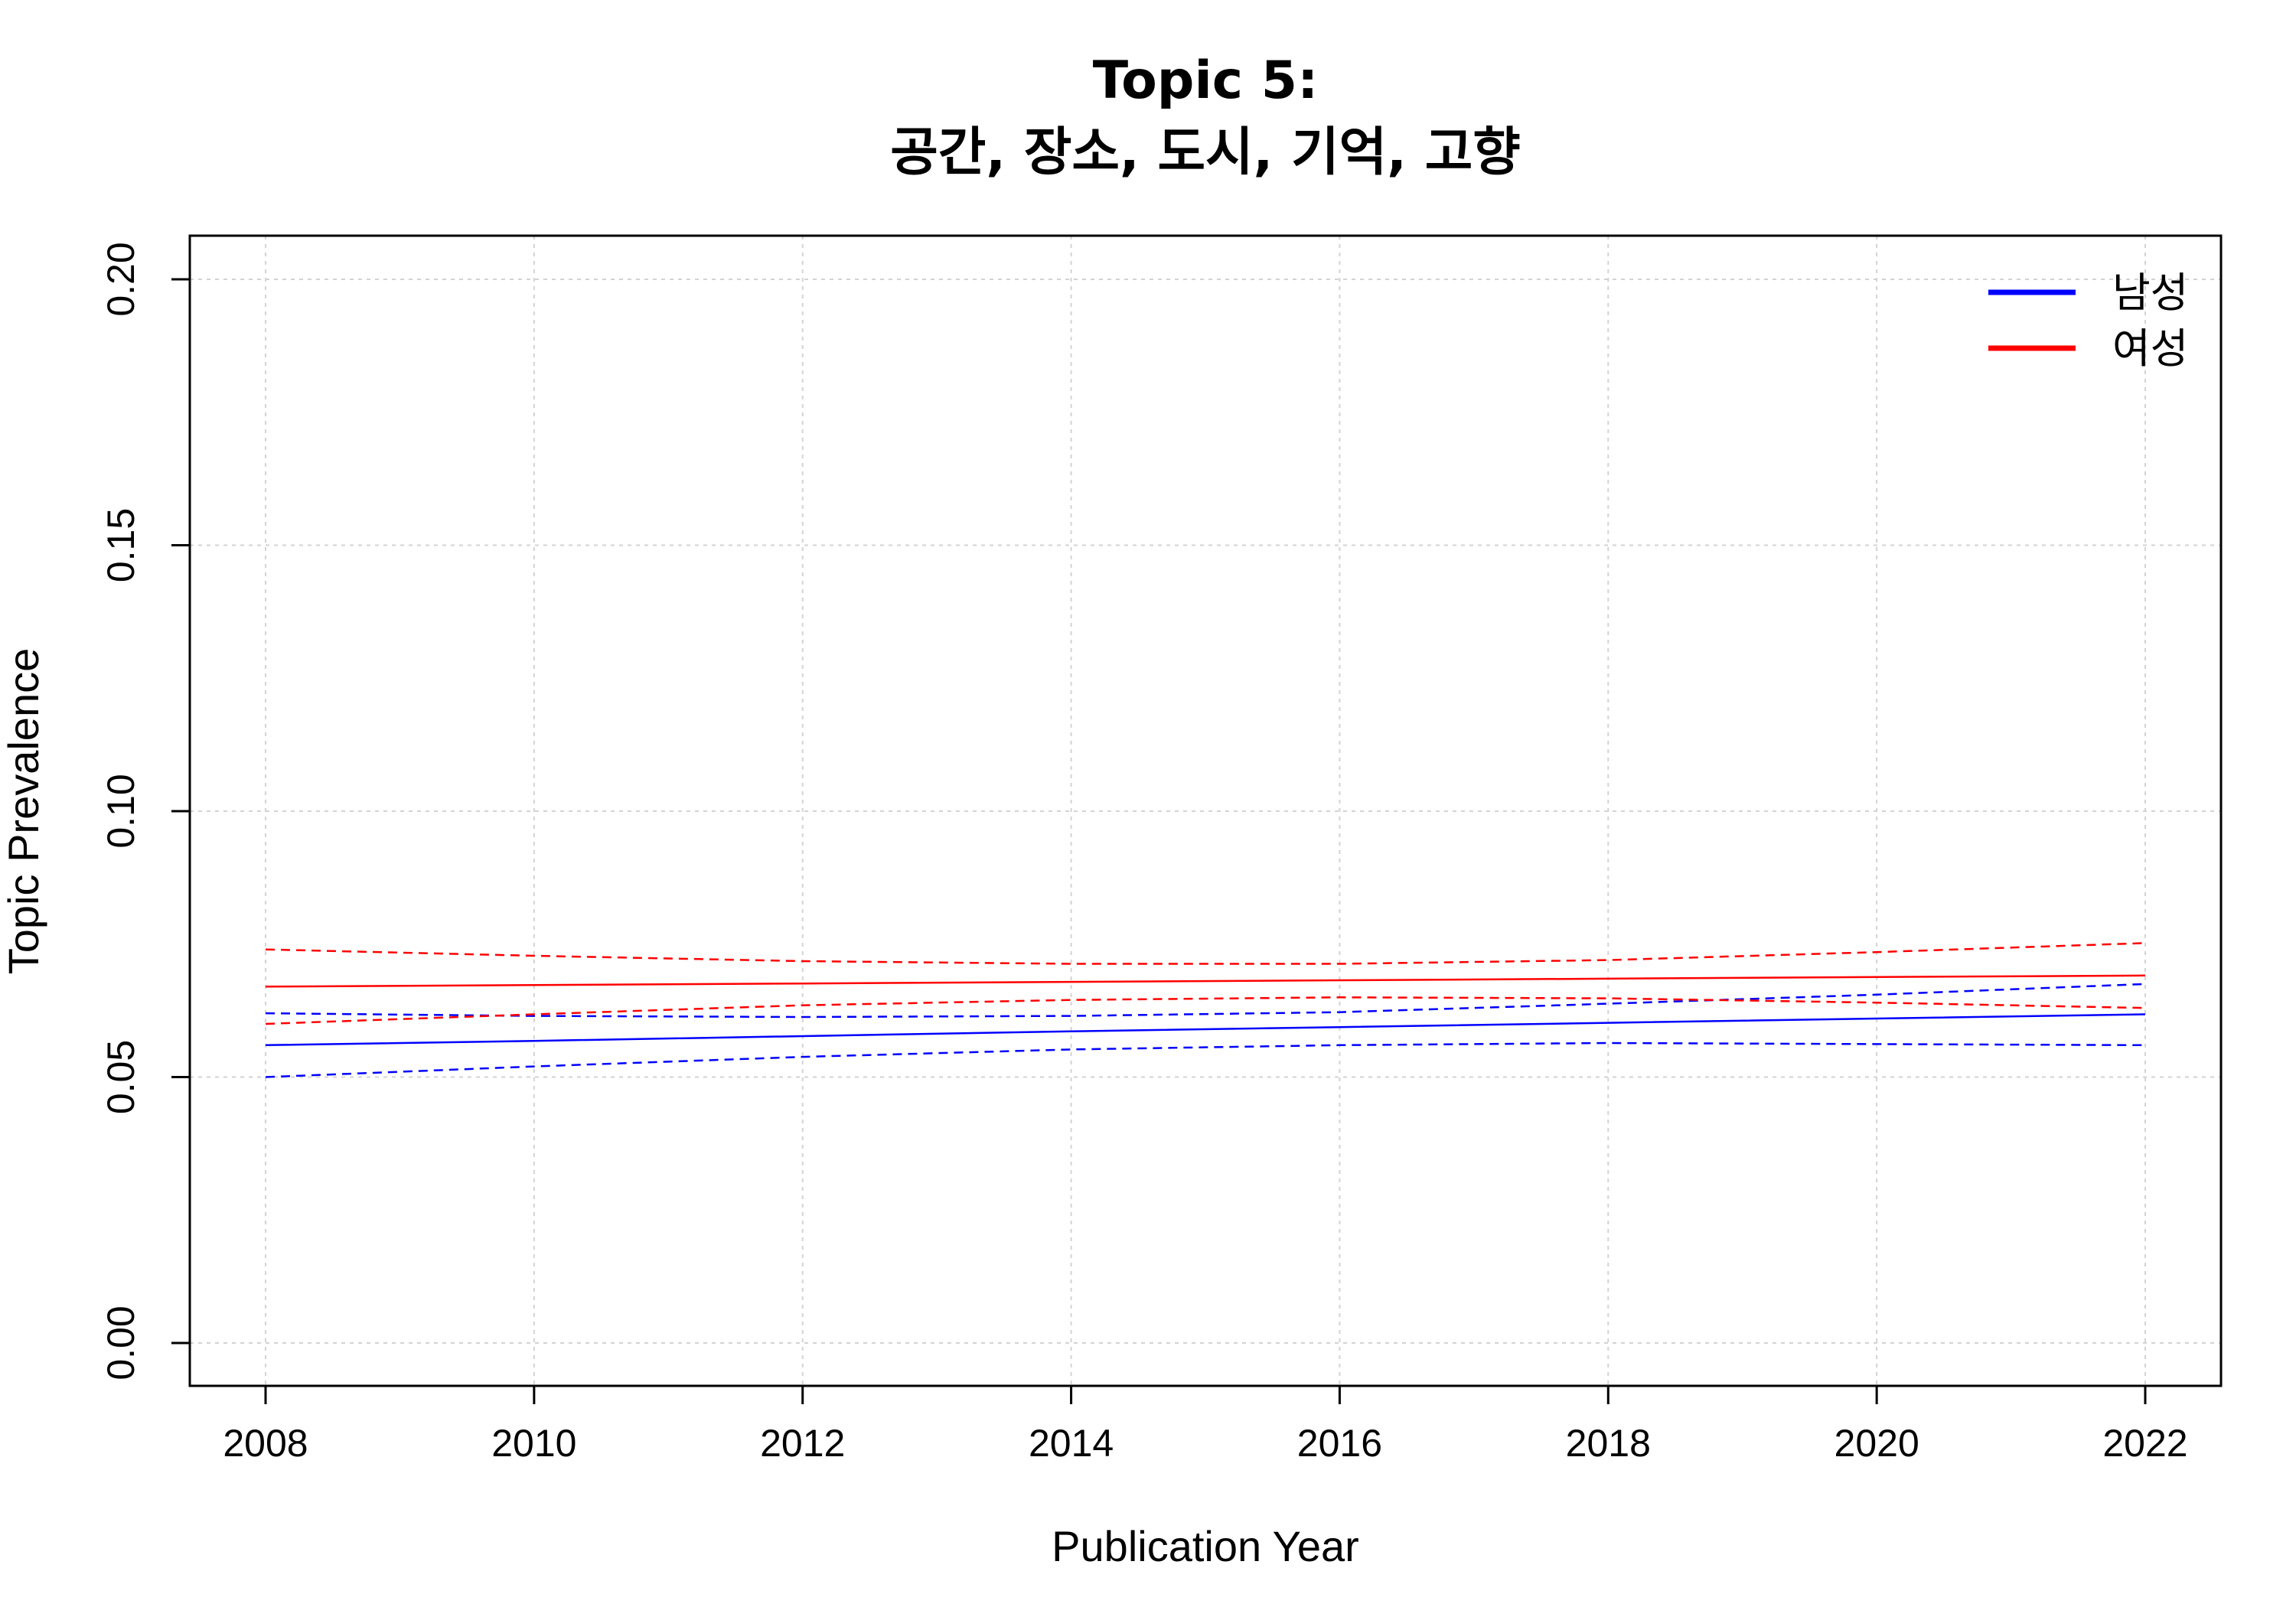 The image size is (2296, 1607). What do you see at coordinates (2150, 293) in the screenshot?
I see `legend-label: 남성` at bounding box center [2150, 293].